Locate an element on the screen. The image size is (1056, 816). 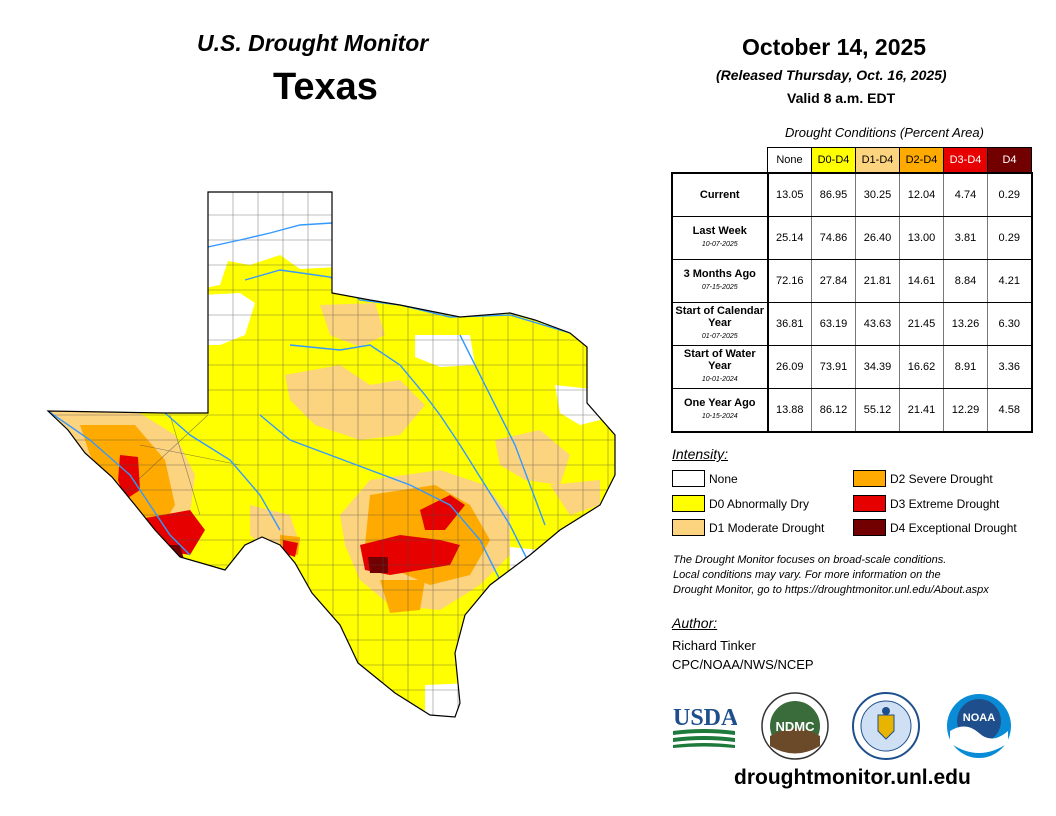
legend-item-d2: D2 Severe Drought is located at coordinates (923, 478).